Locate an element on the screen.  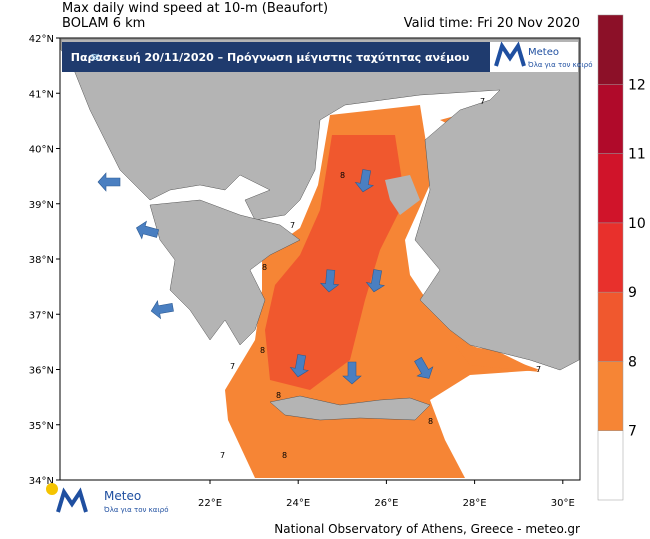
lat-tick-label: 41°N is located at coordinates (41, 94).